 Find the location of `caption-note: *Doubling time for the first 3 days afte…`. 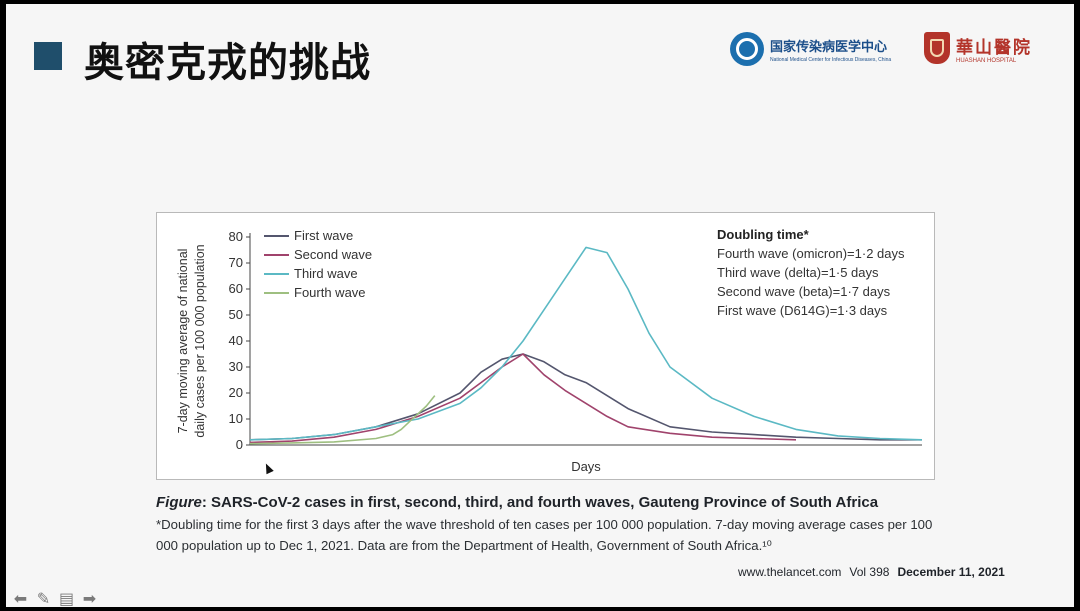

caption-note: *Doubling time for the first 3 days afte… is located at coordinates (544, 535).